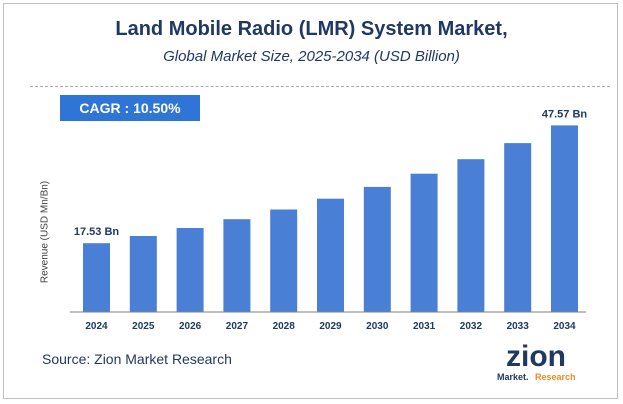 The height and width of the screenshot is (404, 623). What do you see at coordinates (565, 114) in the screenshot?
I see `data-label-2034: 47.57 Bn` at bounding box center [565, 114].